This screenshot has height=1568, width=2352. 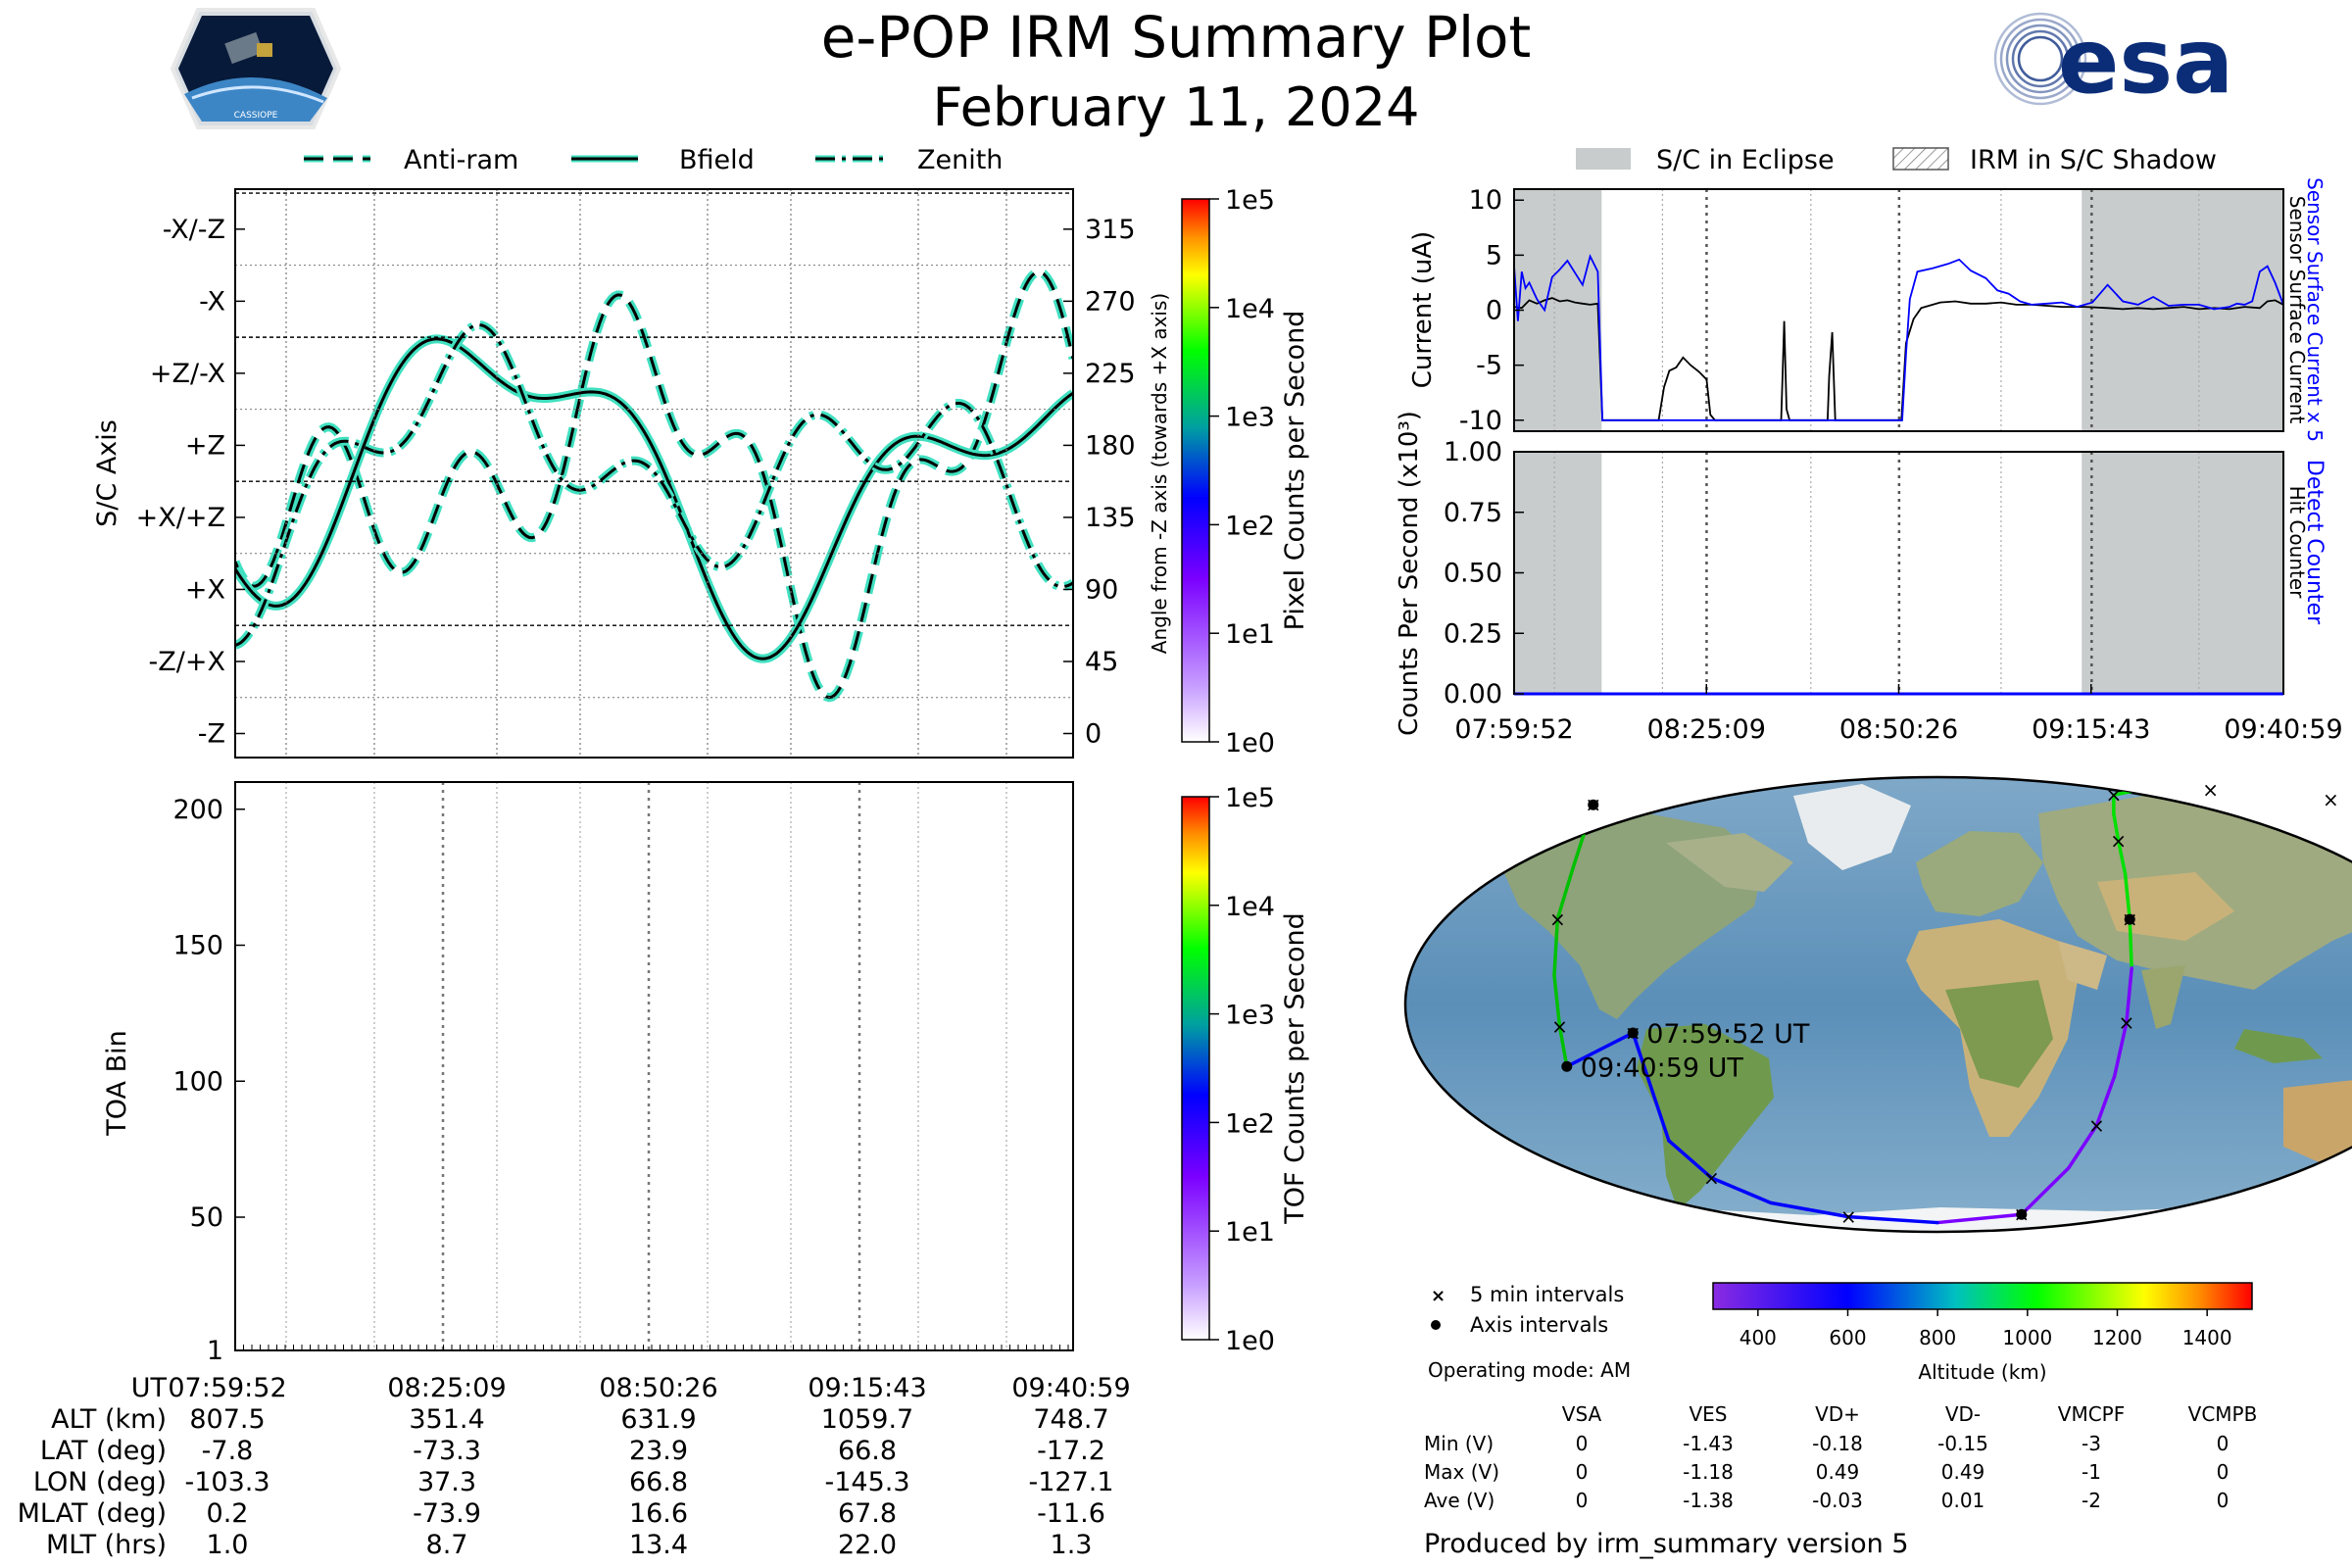 I want to click on esa-logo-text: esa, so click(x=2145, y=61).